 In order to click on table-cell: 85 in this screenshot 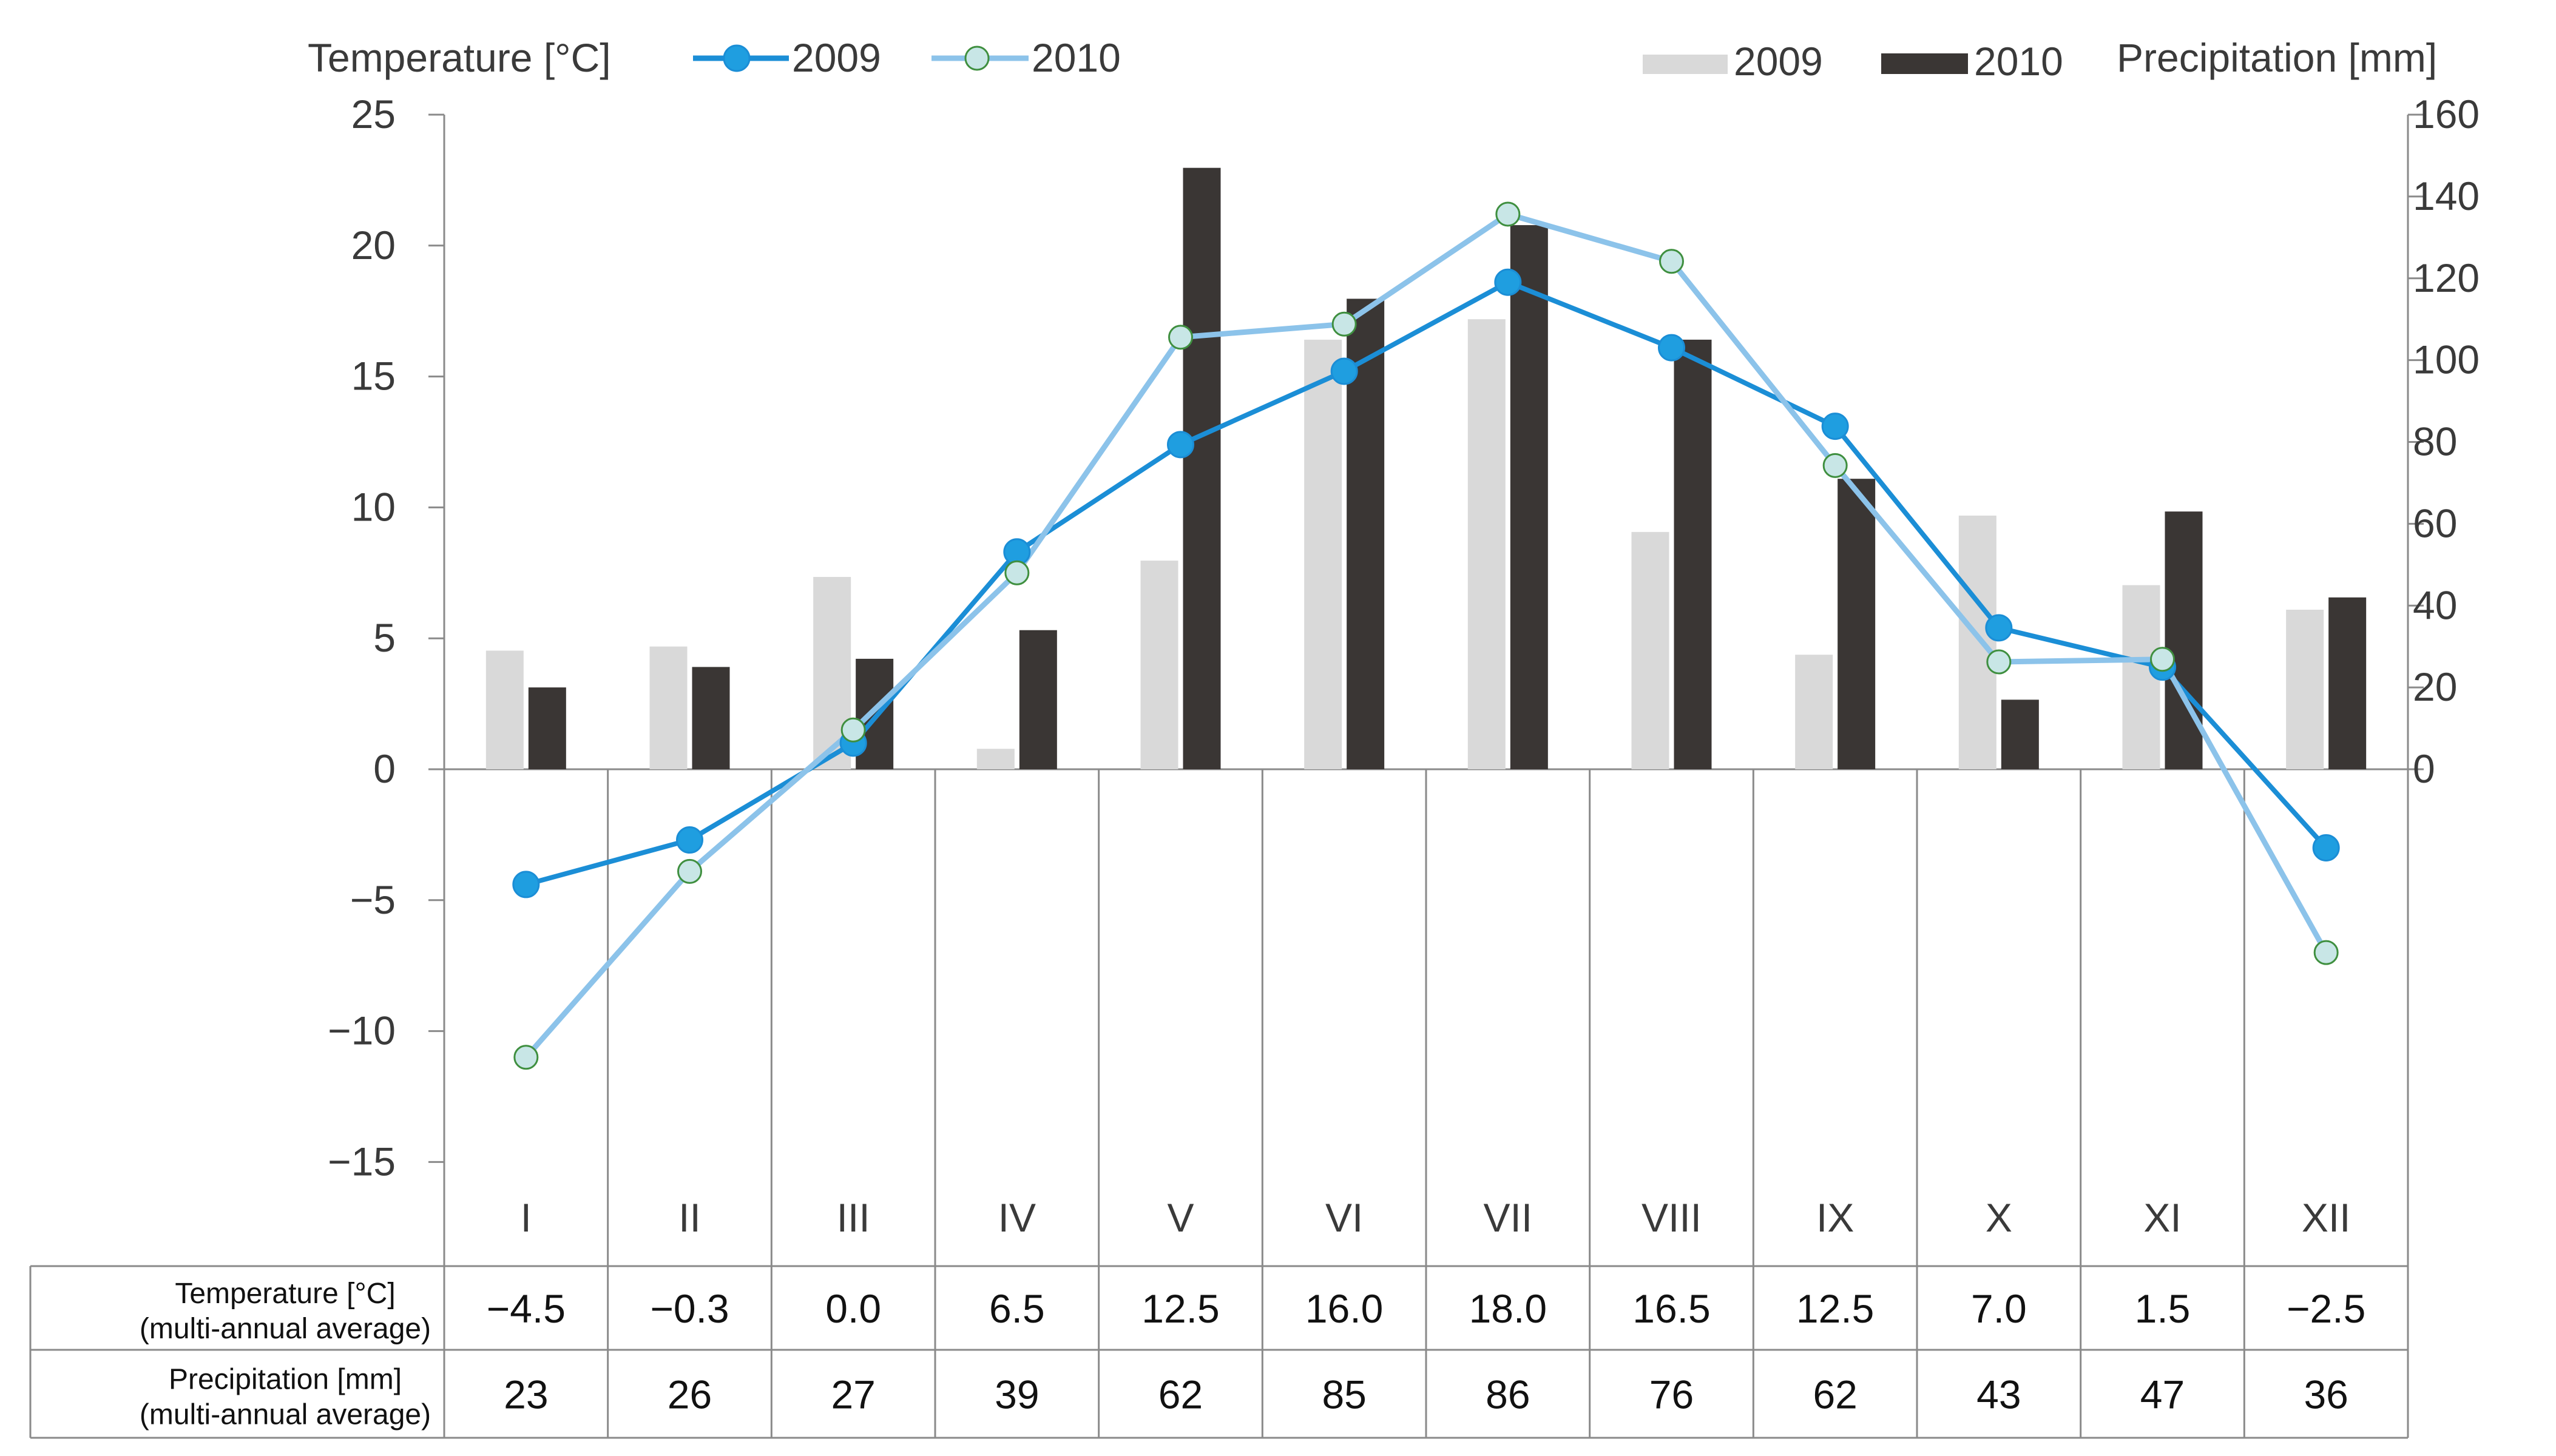, I will do `click(1344, 1394)`.